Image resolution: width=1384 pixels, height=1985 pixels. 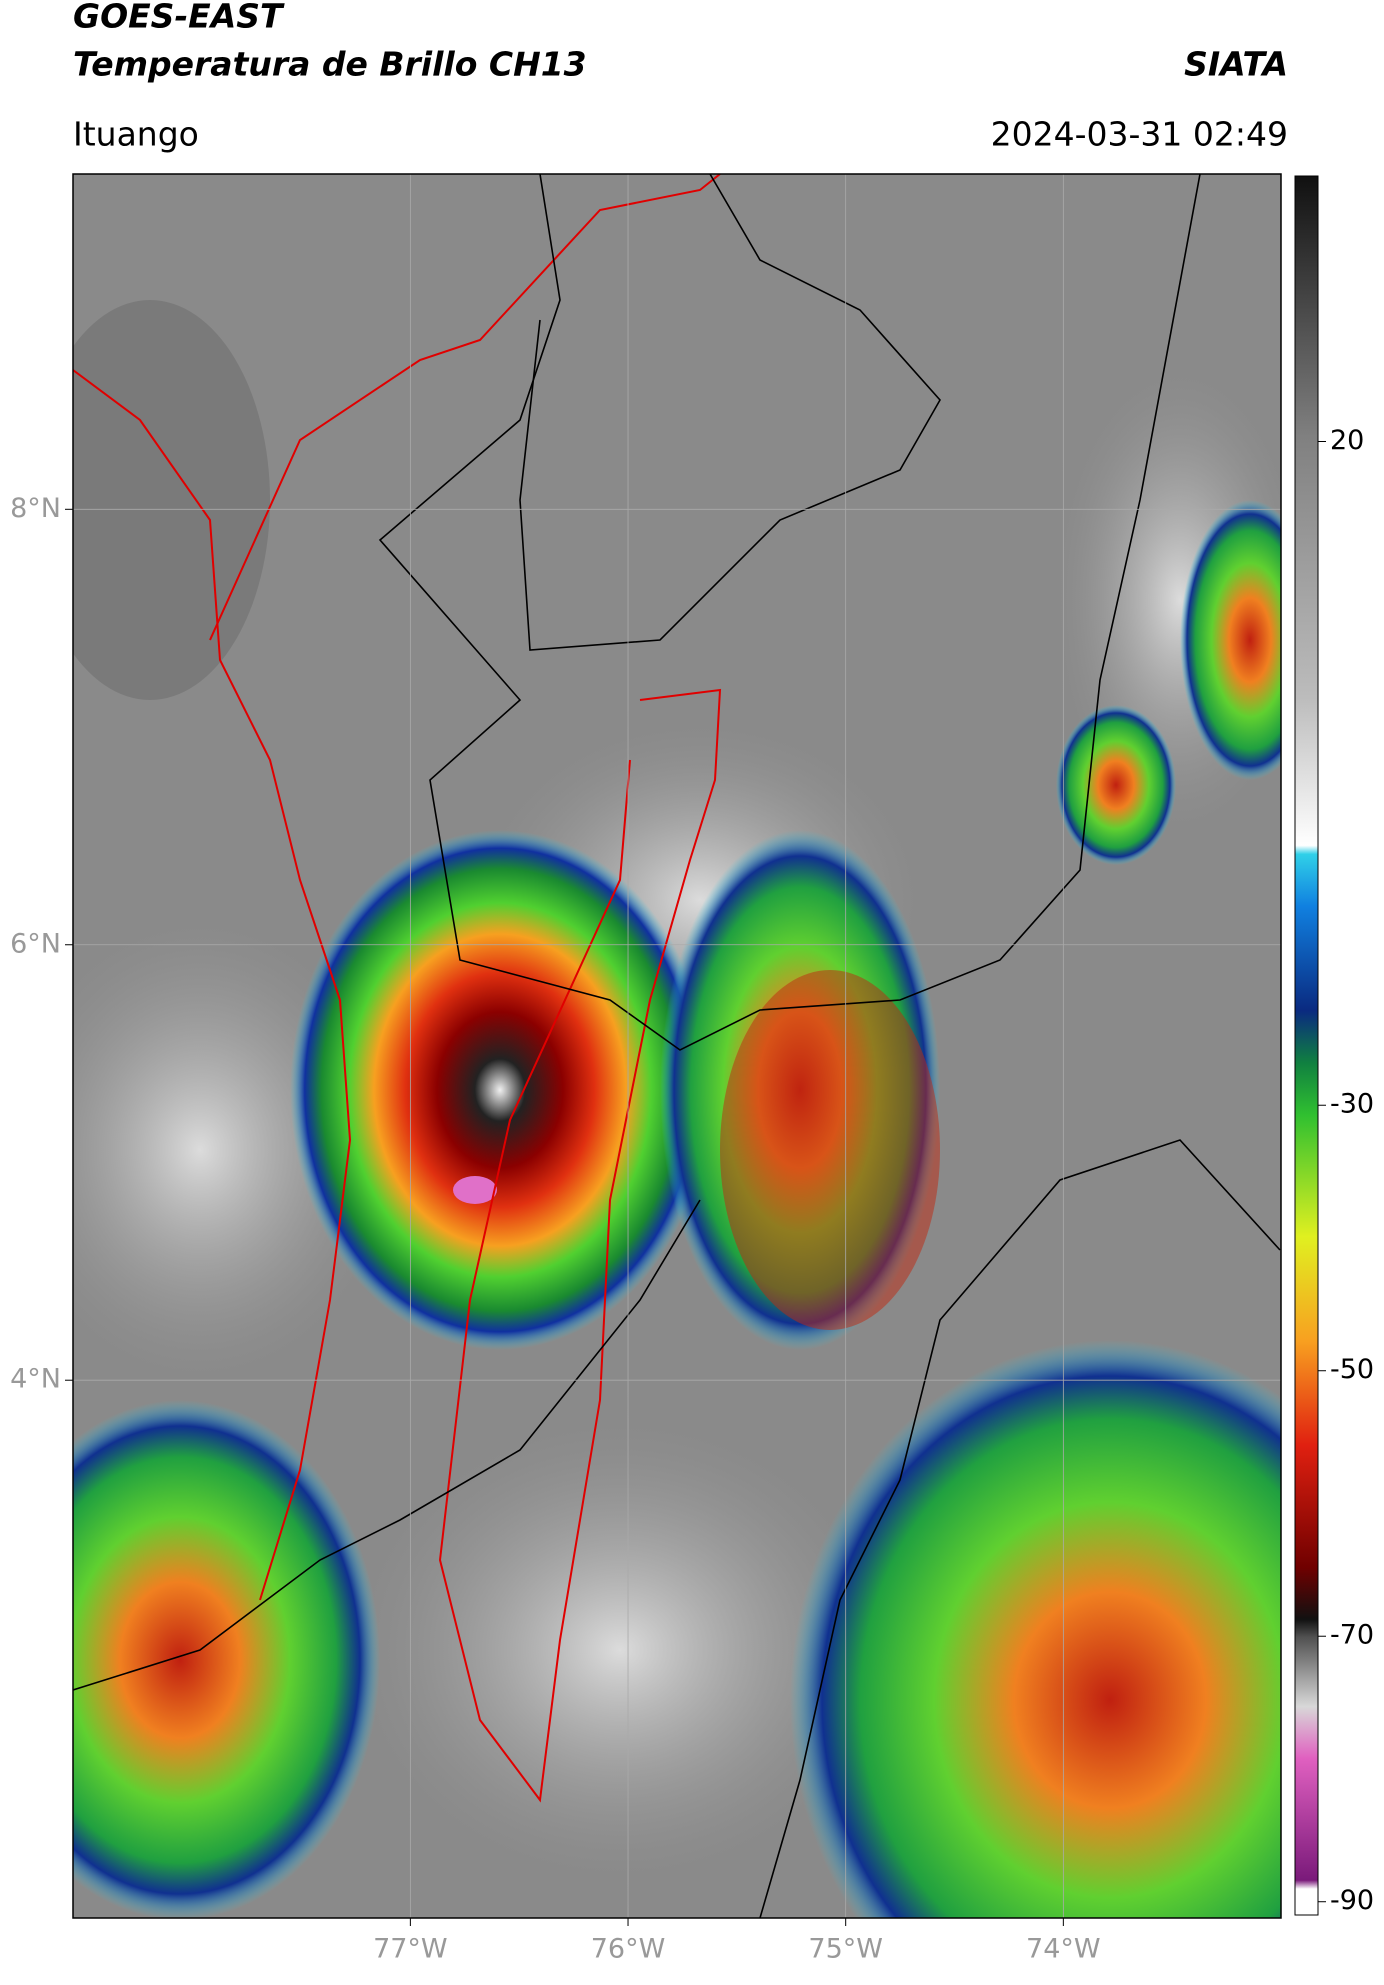 What do you see at coordinates (845, 1949) in the screenshot?
I see `lon-tick-label: 75°W` at bounding box center [845, 1949].